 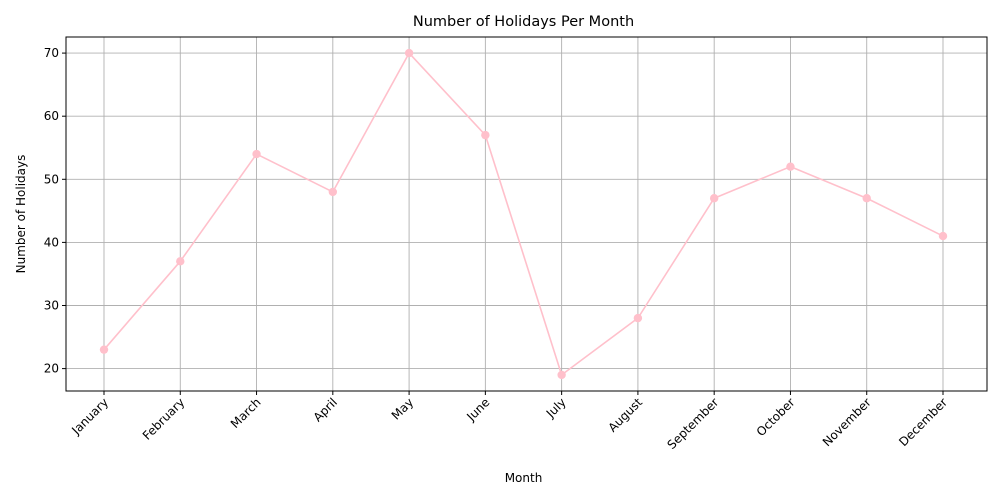 I want to click on y-tick-label: 30, so click(x=51, y=305).